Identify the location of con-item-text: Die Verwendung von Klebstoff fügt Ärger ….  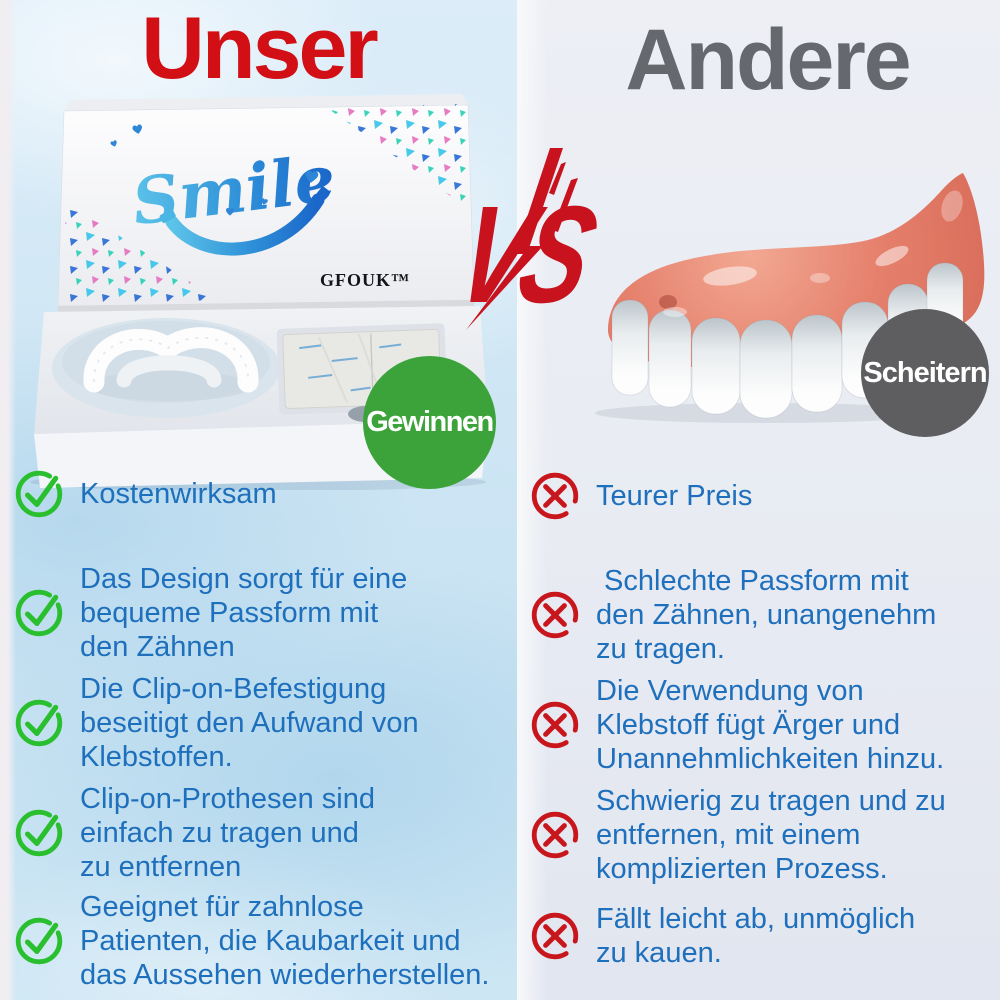
(770, 725).